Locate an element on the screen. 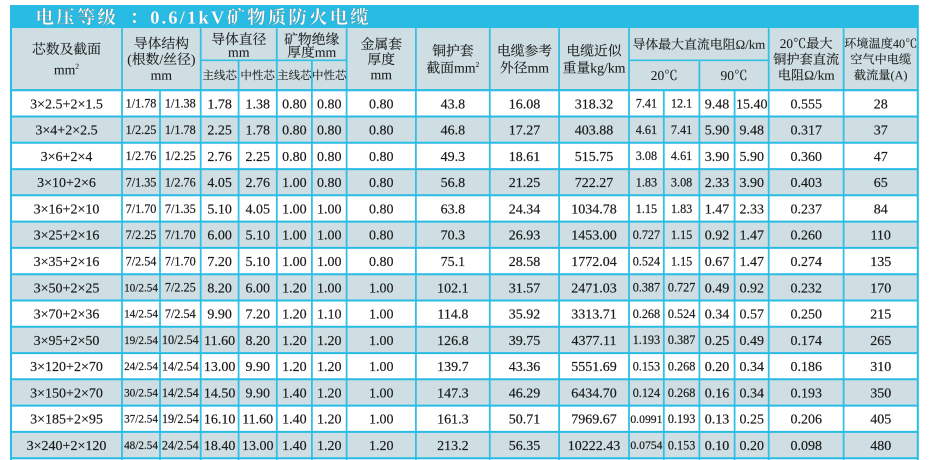  svg-text: 0.317 is located at coordinates (806, 131).